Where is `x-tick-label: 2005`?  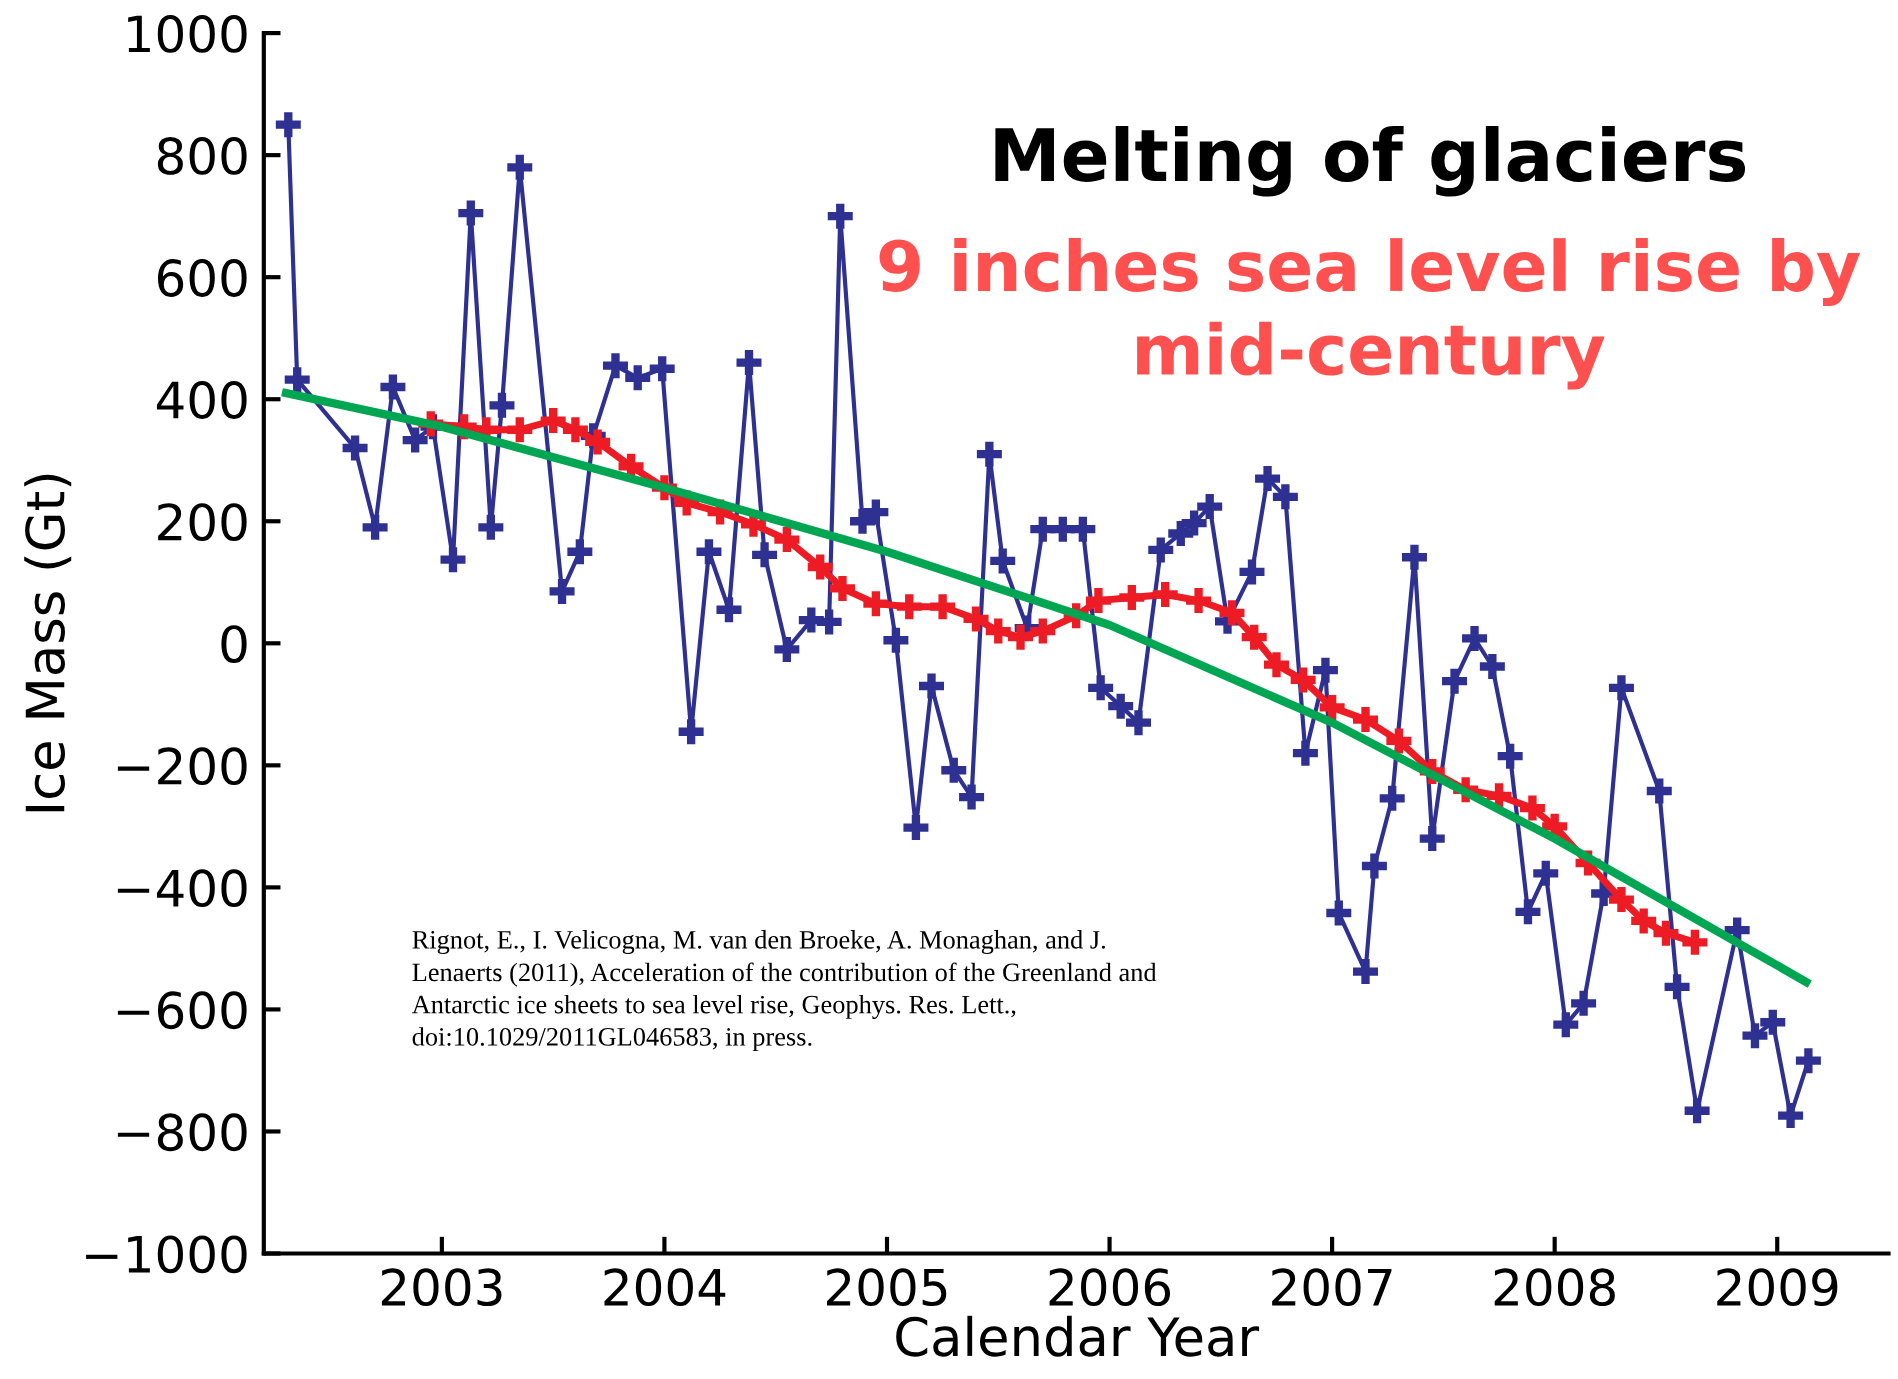 x-tick-label: 2005 is located at coordinates (887, 1287).